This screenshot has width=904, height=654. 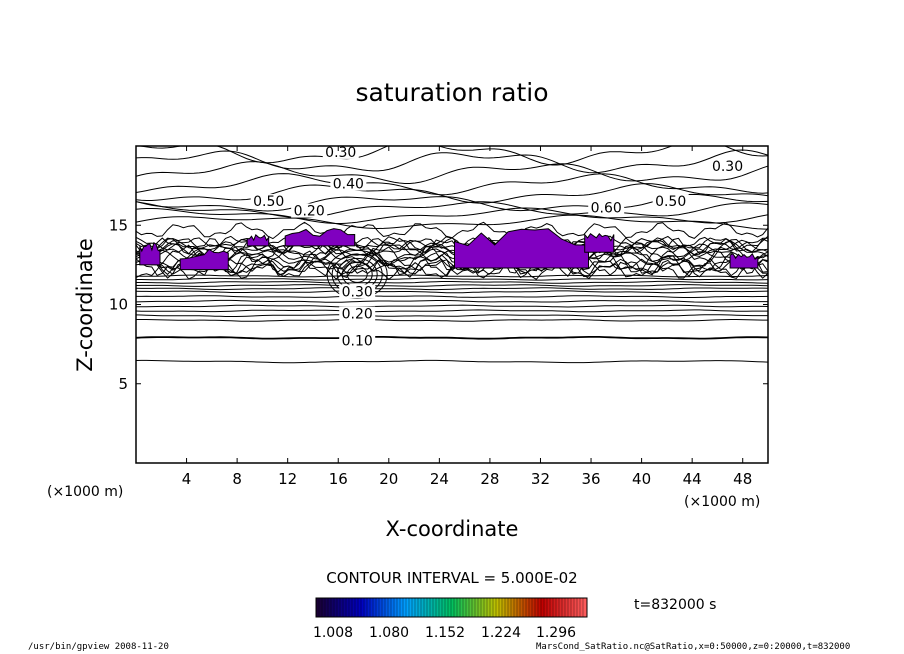 What do you see at coordinates (118, 225) in the screenshot?
I see `y-tick-label: 15` at bounding box center [118, 225].